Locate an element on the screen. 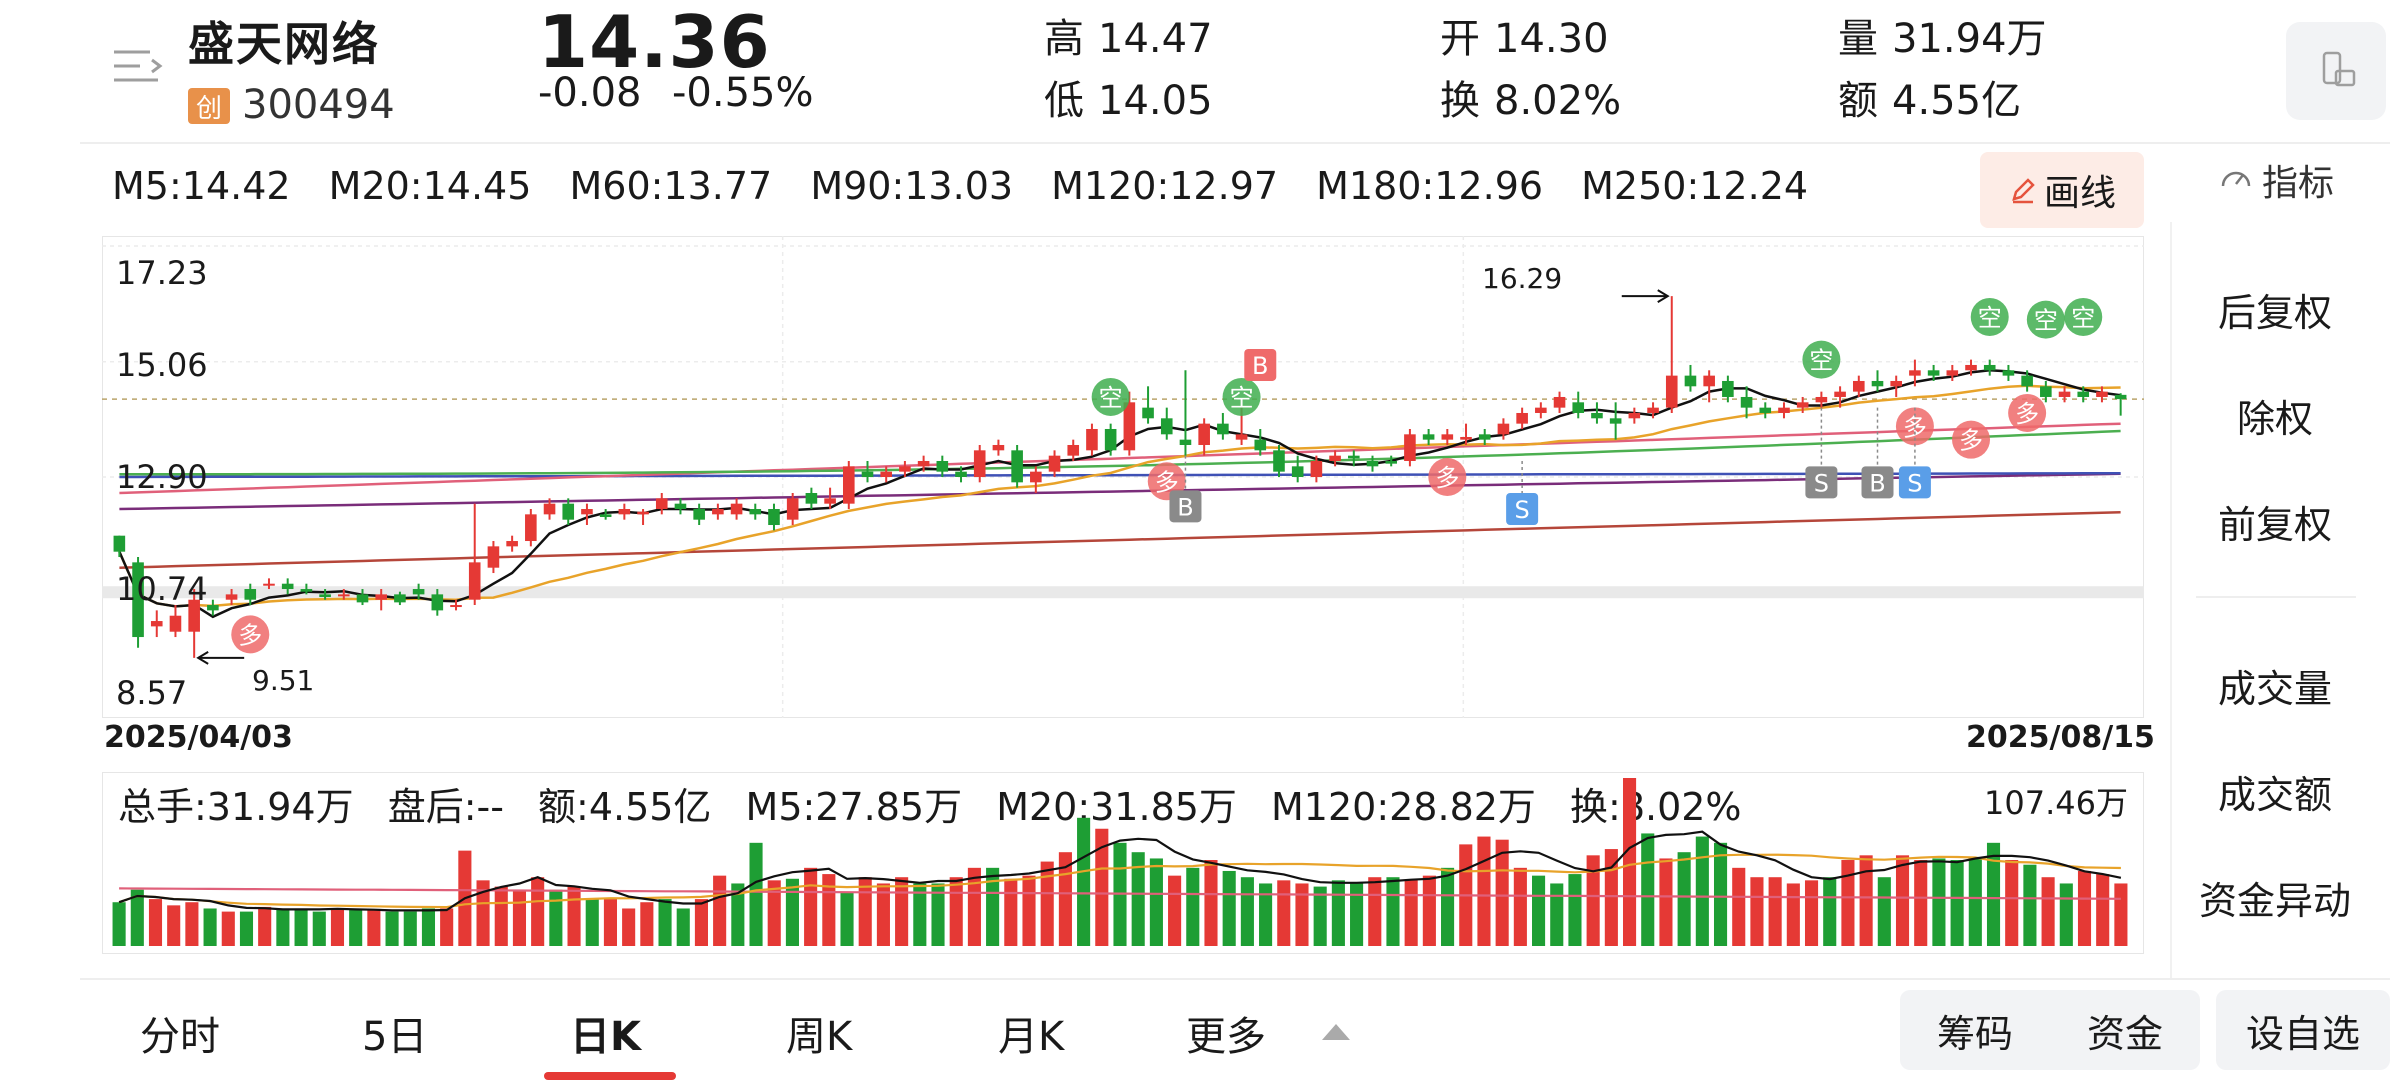  volume-max-label: 107.46万 is located at coordinates (2056, 803).